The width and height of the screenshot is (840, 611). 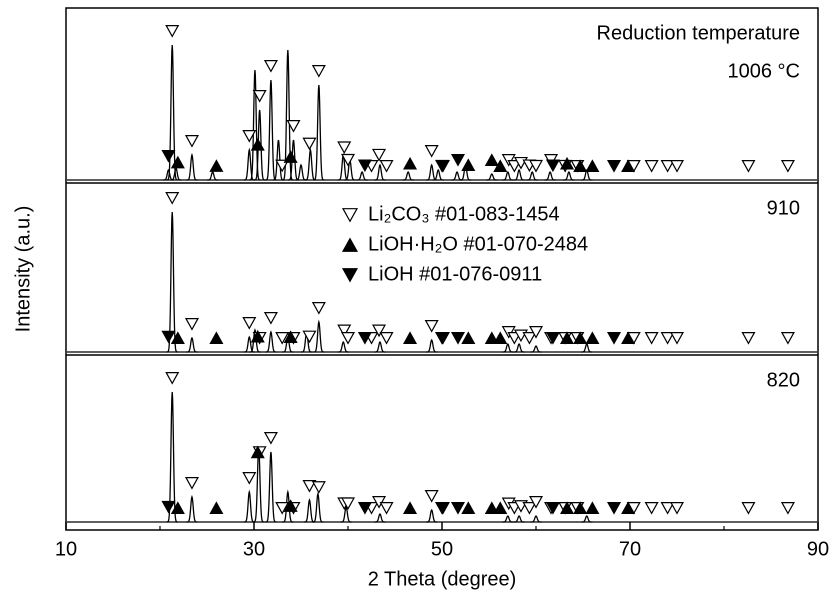 What do you see at coordinates (350, 215) in the screenshot?
I see `legend-symbol` at bounding box center [350, 215].